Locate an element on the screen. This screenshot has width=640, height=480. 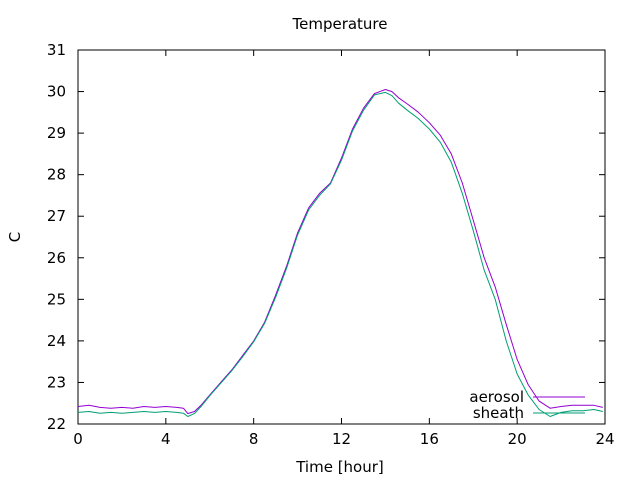
y-tick-label: 29 is located at coordinates (56, 133).